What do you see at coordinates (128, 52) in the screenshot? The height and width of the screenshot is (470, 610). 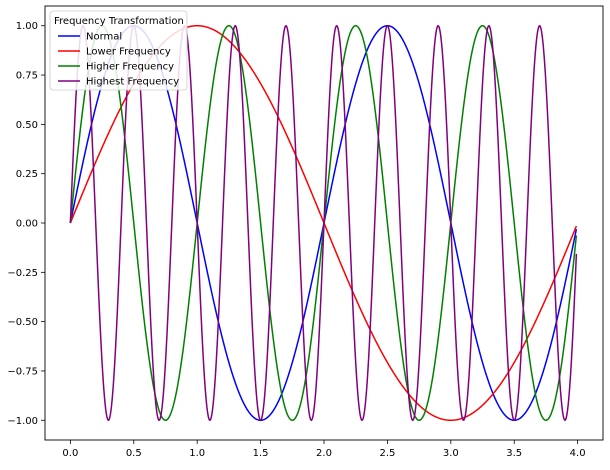 I see `legend-label: Lower Frequency` at bounding box center [128, 52].